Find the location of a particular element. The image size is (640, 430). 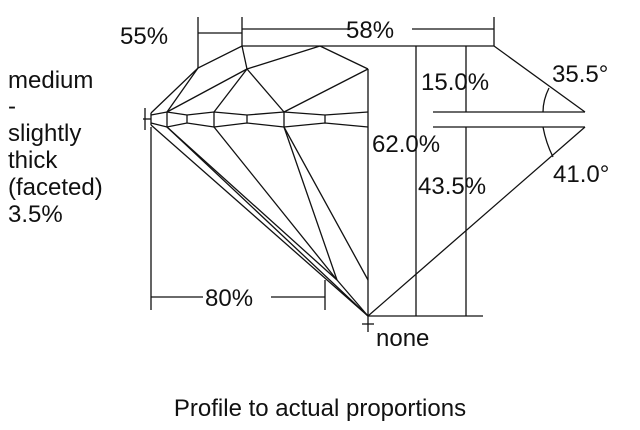

girdle-label-line: 3.5% is located at coordinates (35, 214).